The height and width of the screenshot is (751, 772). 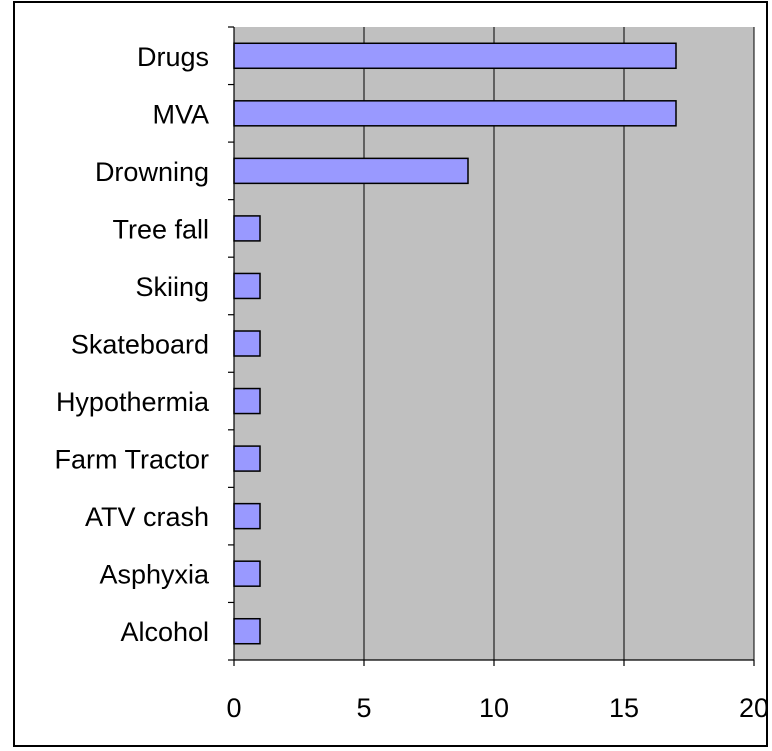 I want to click on x-tick-label: 0, so click(x=233, y=708).